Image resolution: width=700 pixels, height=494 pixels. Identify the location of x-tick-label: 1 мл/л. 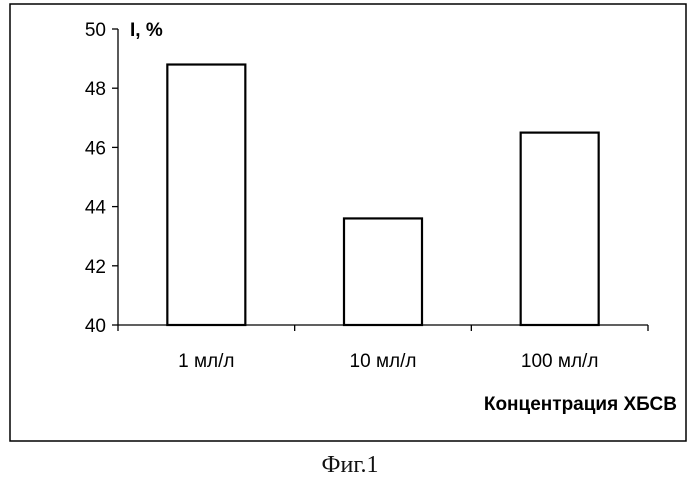
(206, 361).